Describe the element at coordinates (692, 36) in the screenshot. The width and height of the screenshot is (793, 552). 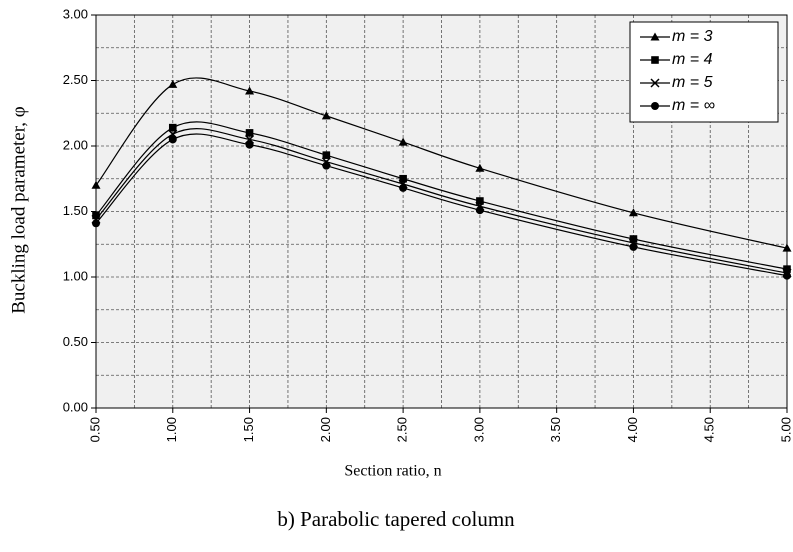
I see `legend-label: m = 3` at that location.